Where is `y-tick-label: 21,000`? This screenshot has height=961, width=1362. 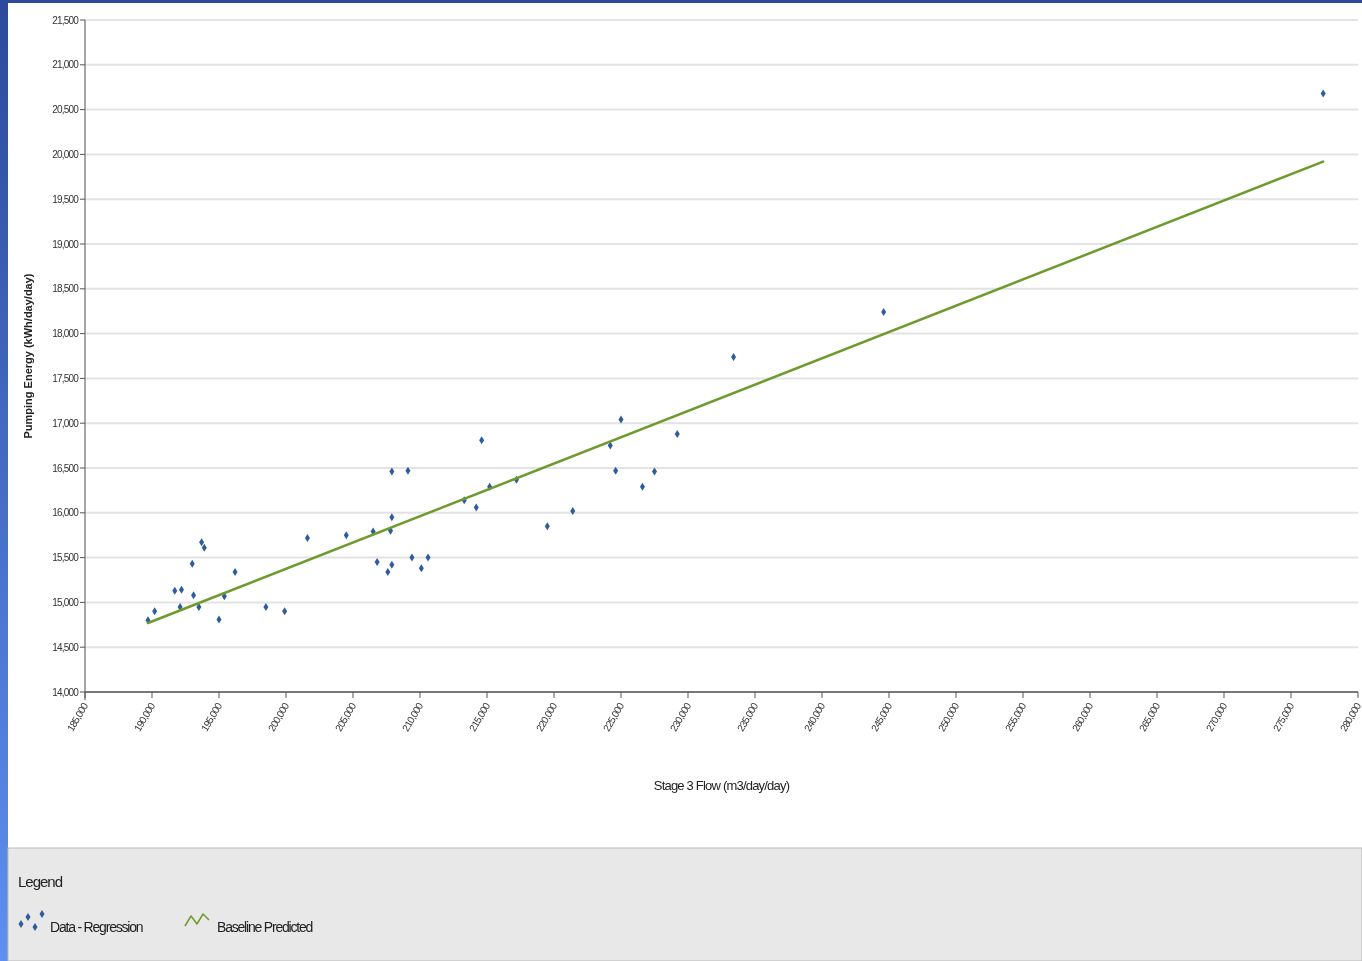
y-tick-label: 21,000 is located at coordinates (66, 65).